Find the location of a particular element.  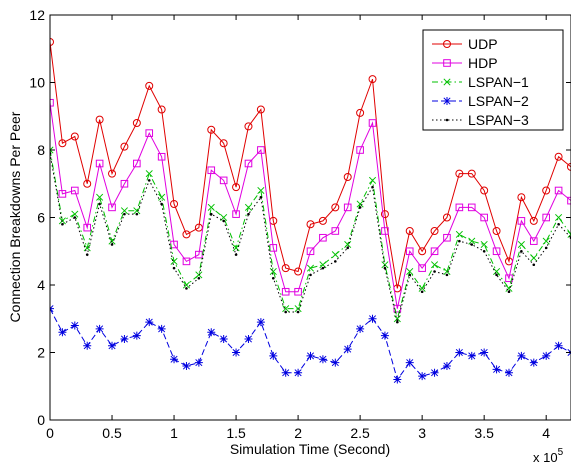

x-tick-label: 0.5 is located at coordinates (112, 433).